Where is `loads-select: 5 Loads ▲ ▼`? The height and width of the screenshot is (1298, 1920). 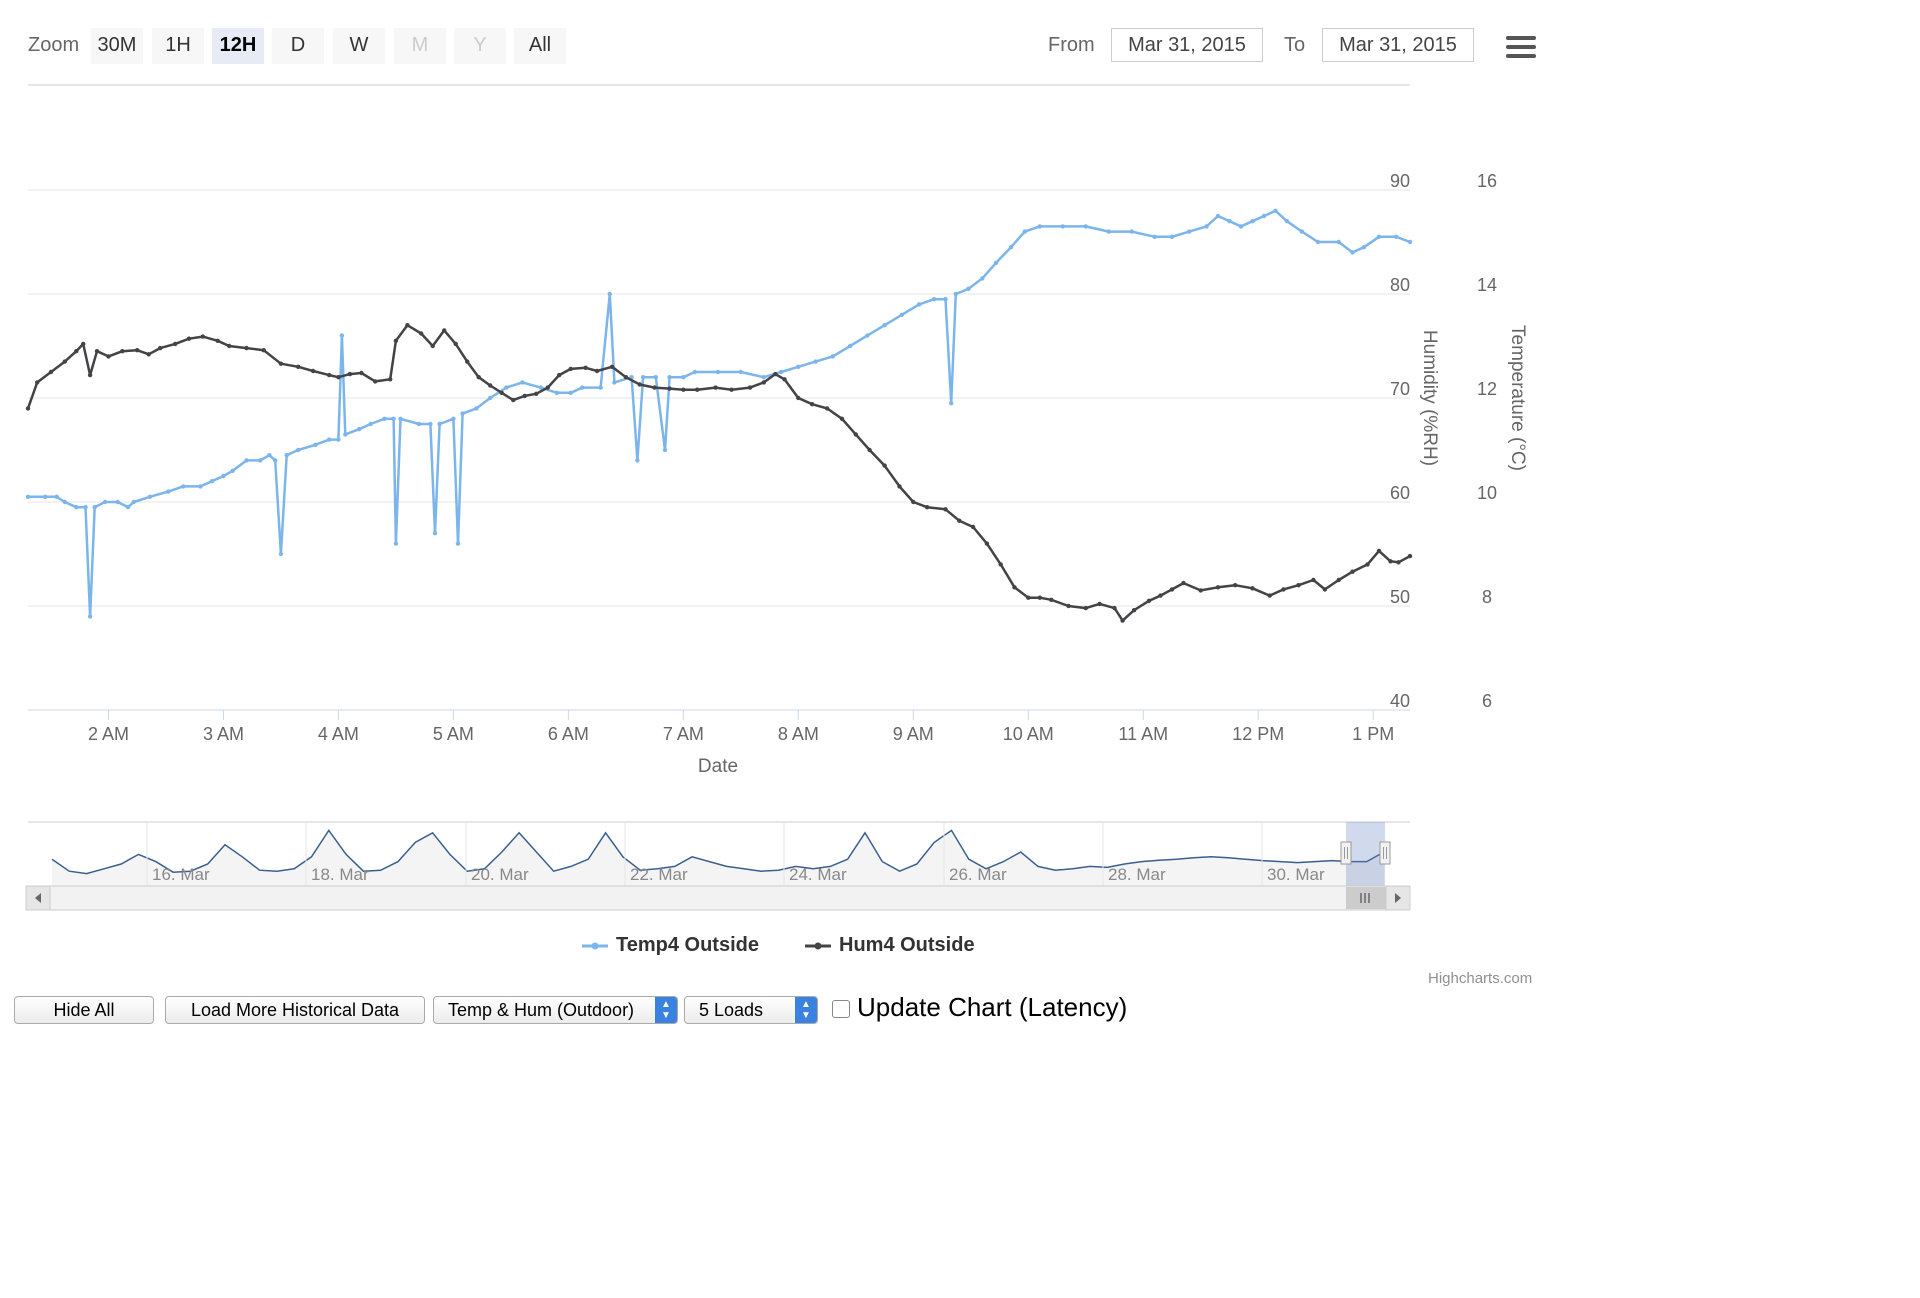
loads-select: 5 Loads ▲ ▼ is located at coordinates (751, 1010).